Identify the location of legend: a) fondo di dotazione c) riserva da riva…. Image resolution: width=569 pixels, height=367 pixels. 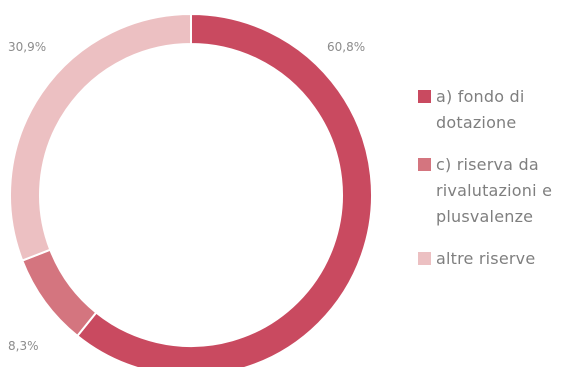
(493, 186).